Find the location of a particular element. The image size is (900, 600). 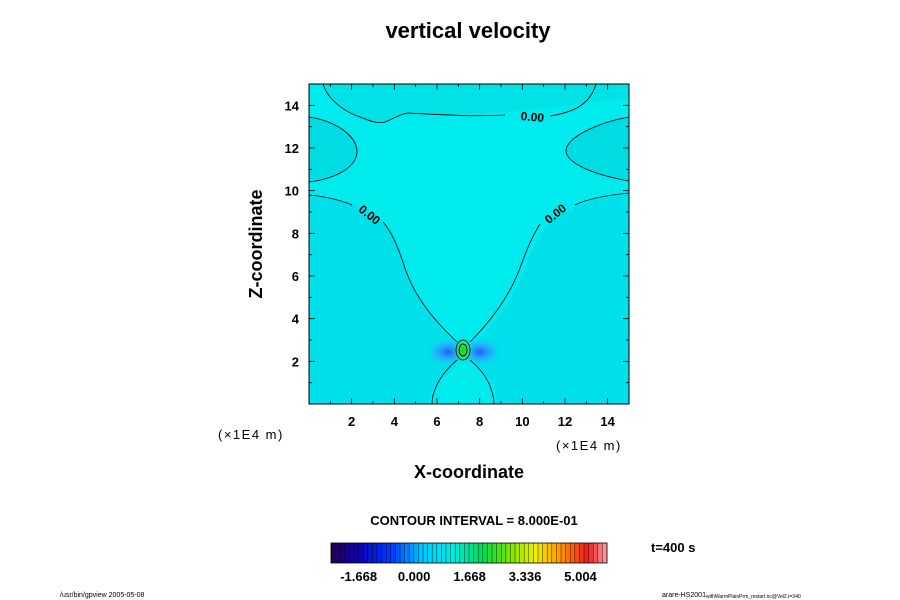

footer-right-small: withWarmPlainPrm_restart.nc@Vel2,t=340 is located at coordinates (753, 597).